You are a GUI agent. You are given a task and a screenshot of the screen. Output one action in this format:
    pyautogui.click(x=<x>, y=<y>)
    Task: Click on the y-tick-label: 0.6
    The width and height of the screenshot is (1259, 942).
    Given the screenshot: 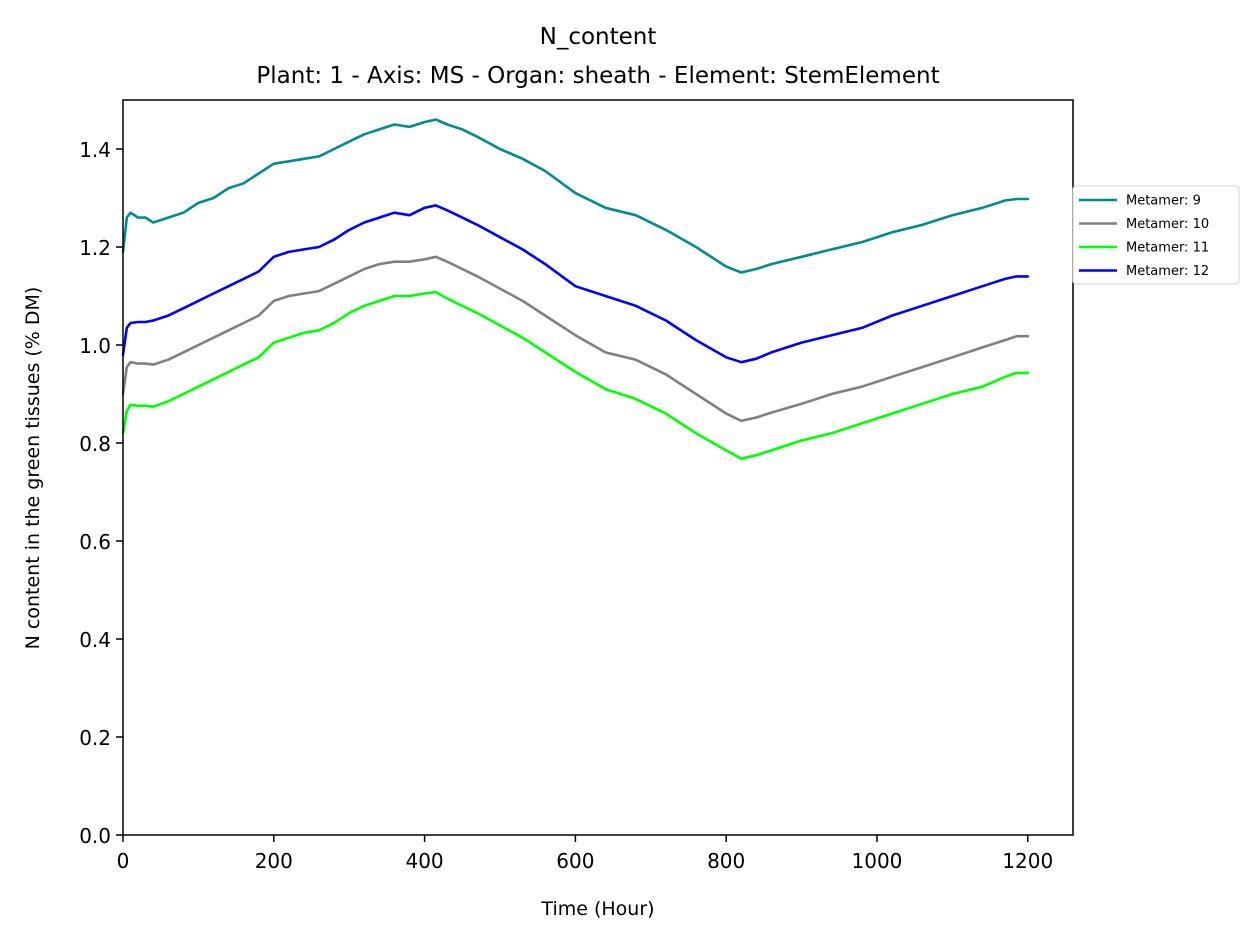 What is the action you would take?
    pyautogui.click(x=95, y=542)
    